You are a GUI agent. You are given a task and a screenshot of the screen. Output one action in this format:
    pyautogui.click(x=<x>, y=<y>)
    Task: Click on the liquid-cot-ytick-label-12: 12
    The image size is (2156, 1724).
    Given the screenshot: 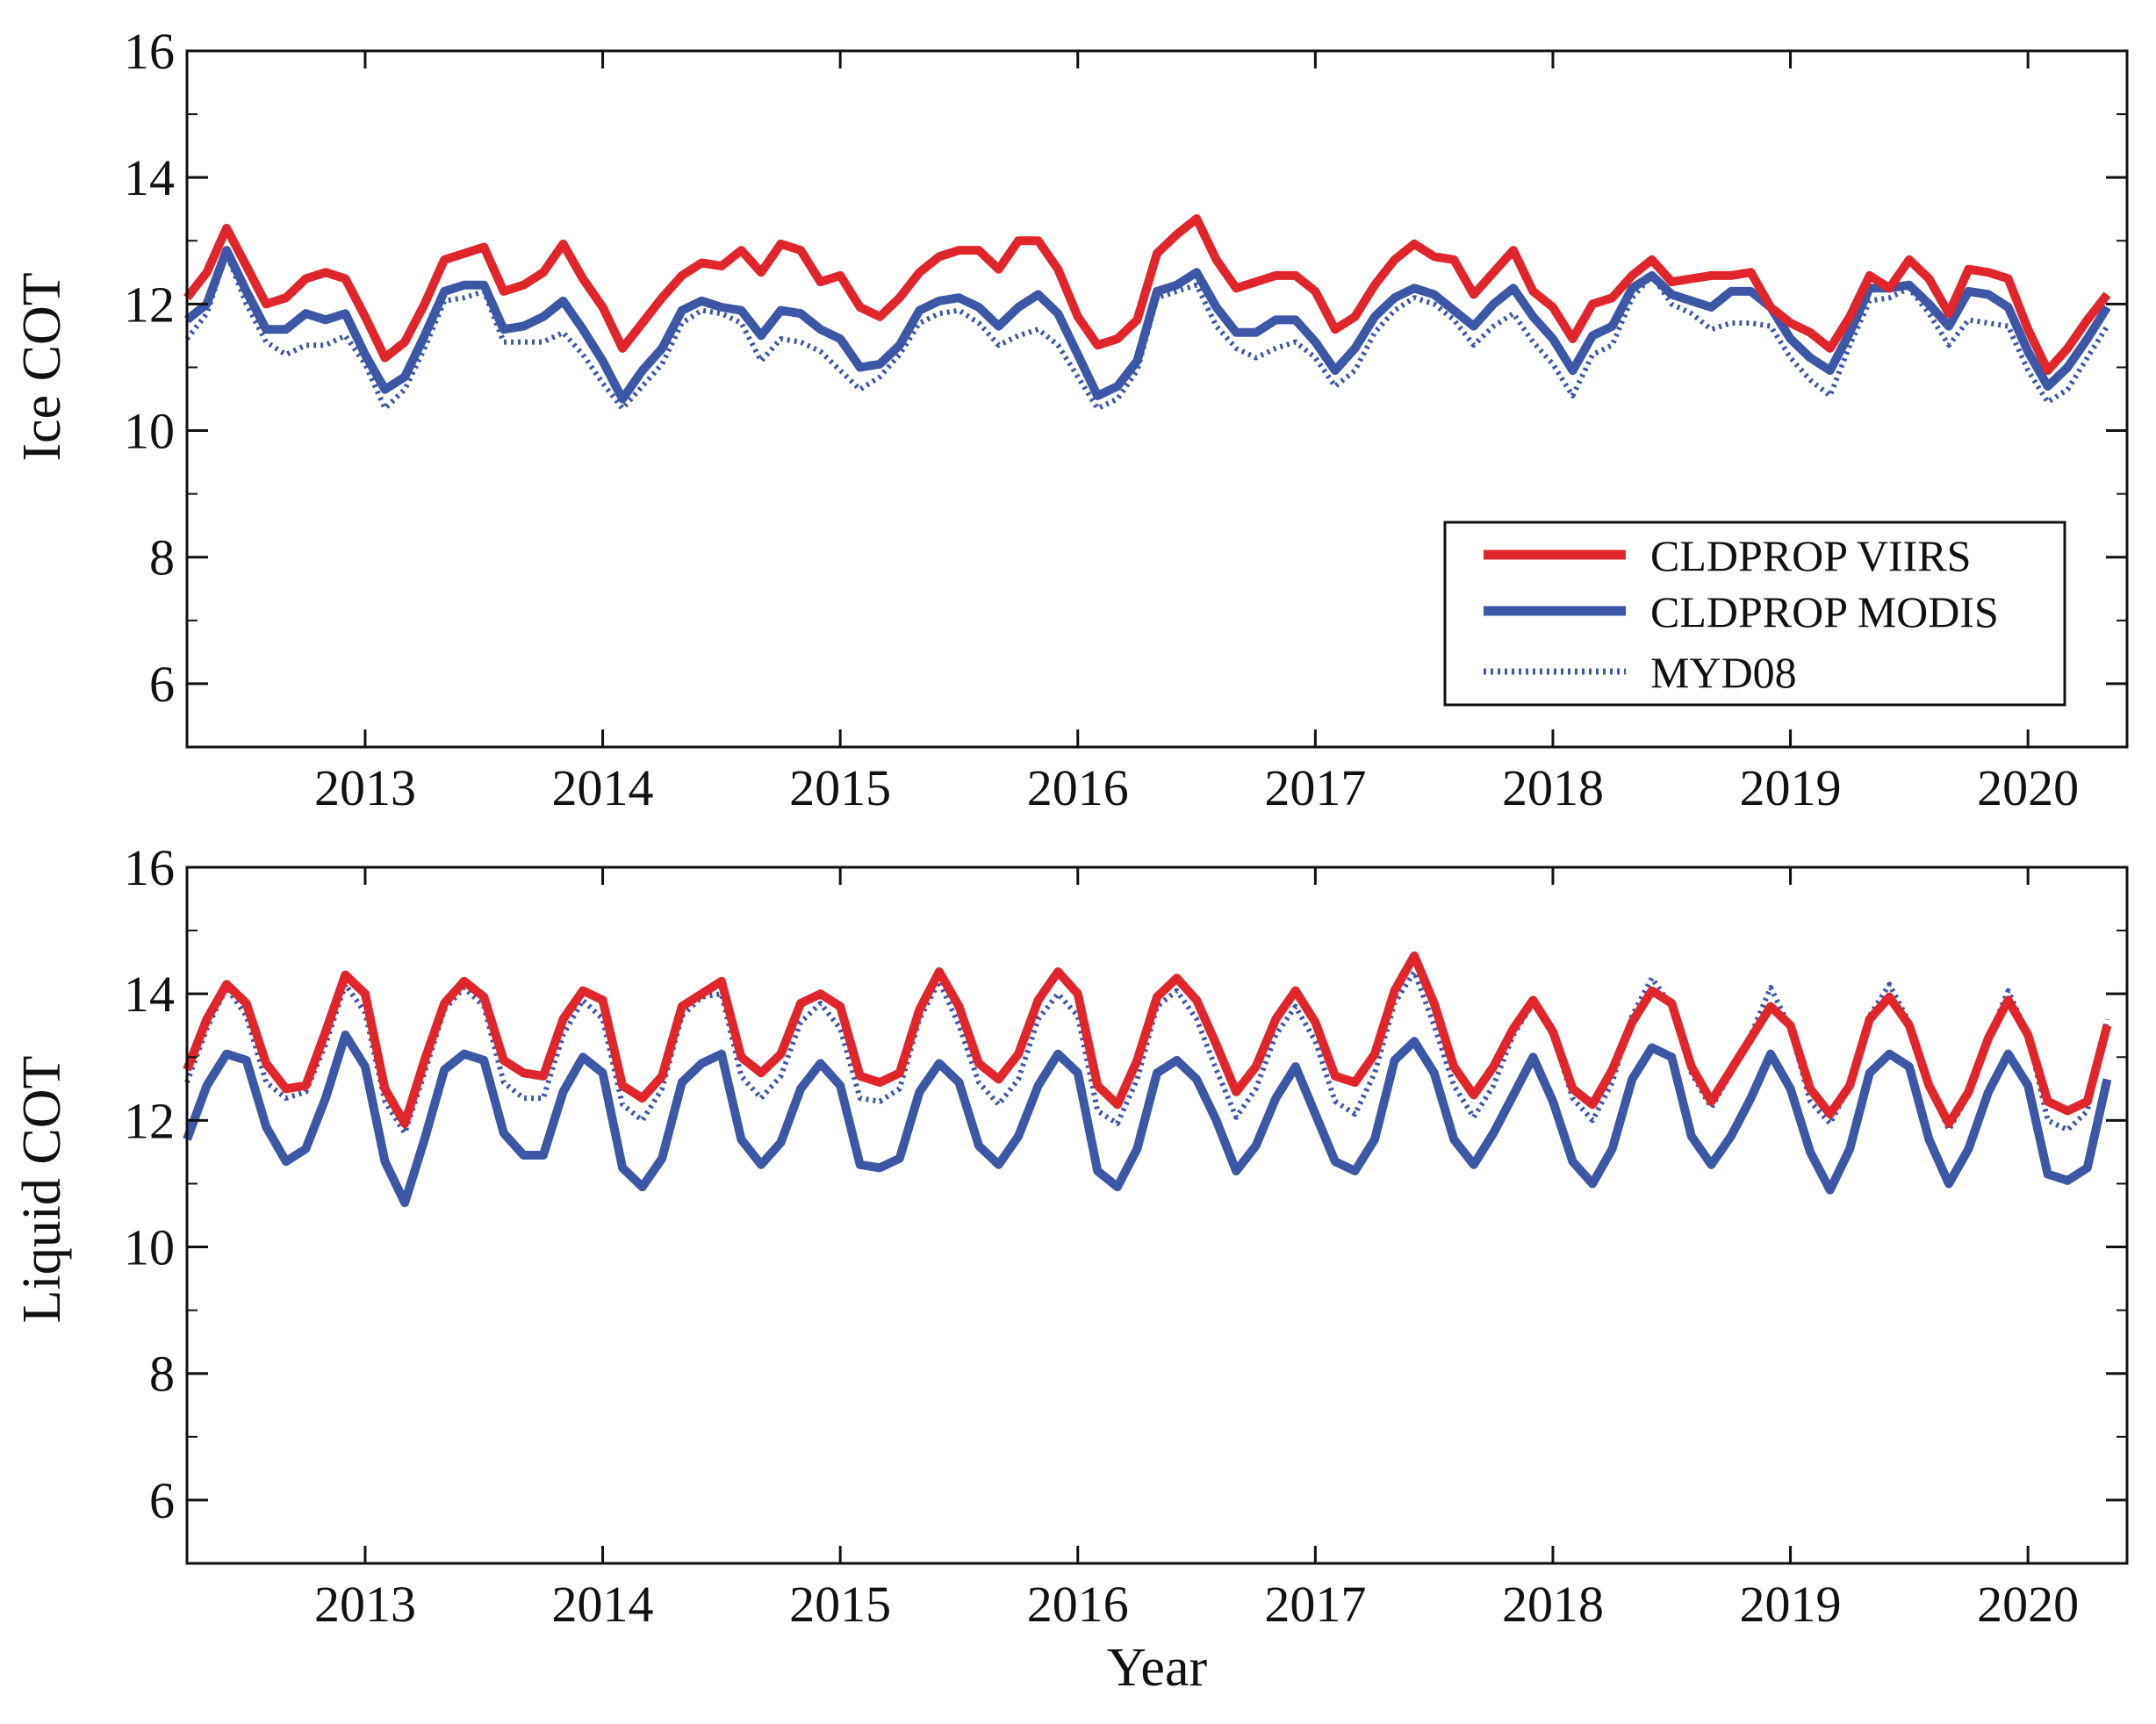 What is the action you would take?
    pyautogui.click(x=149, y=1120)
    